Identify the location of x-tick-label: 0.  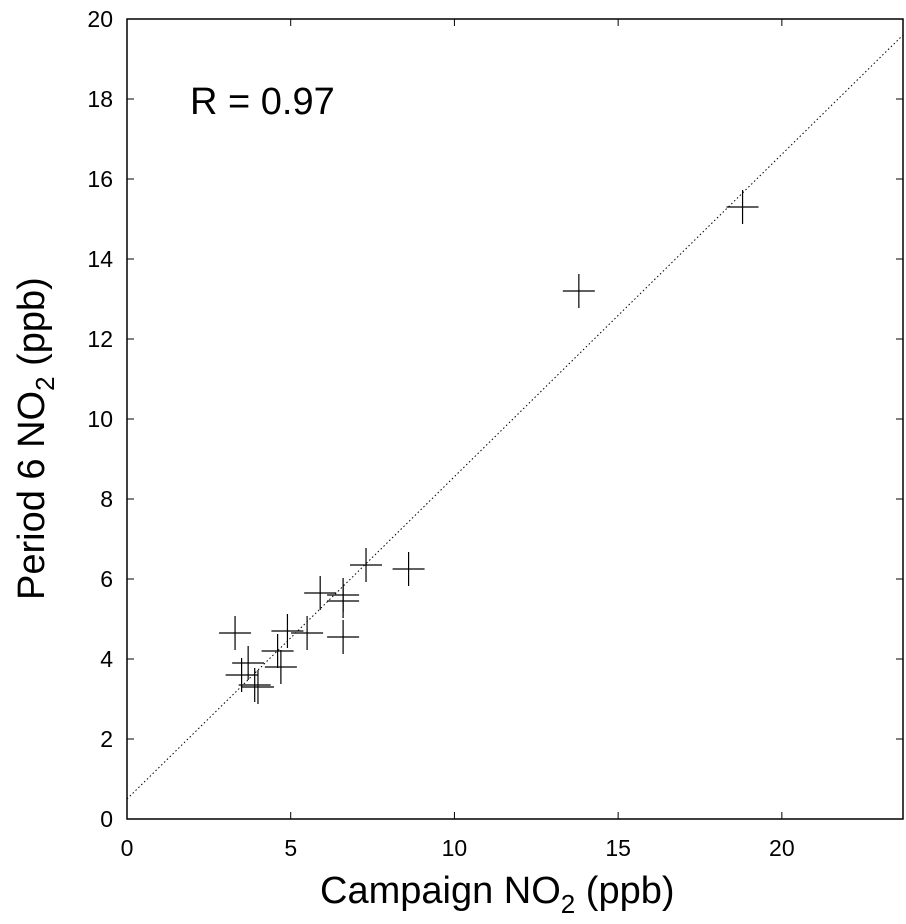
(127, 848).